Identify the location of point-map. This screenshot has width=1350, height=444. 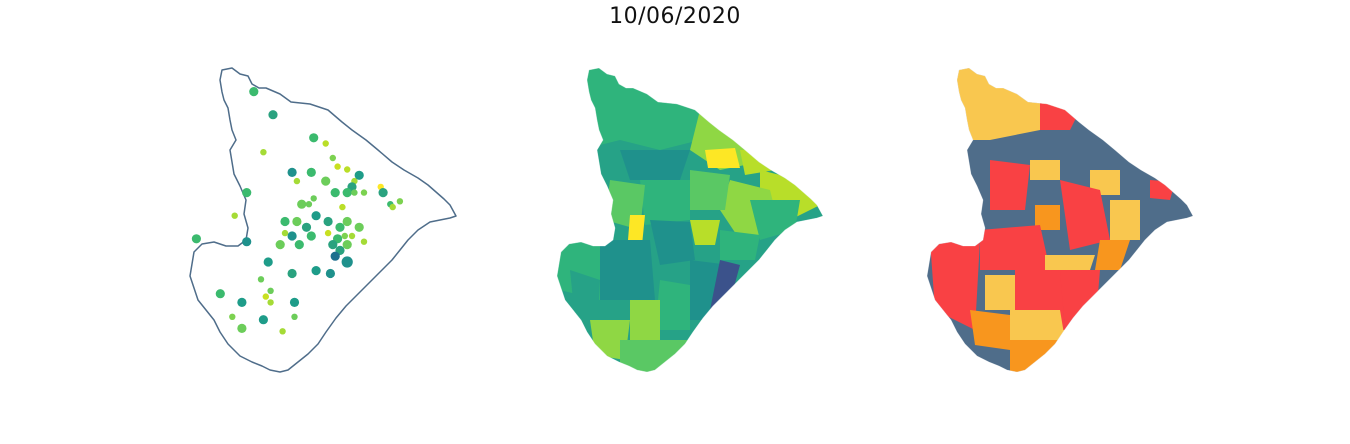
(323, 220).